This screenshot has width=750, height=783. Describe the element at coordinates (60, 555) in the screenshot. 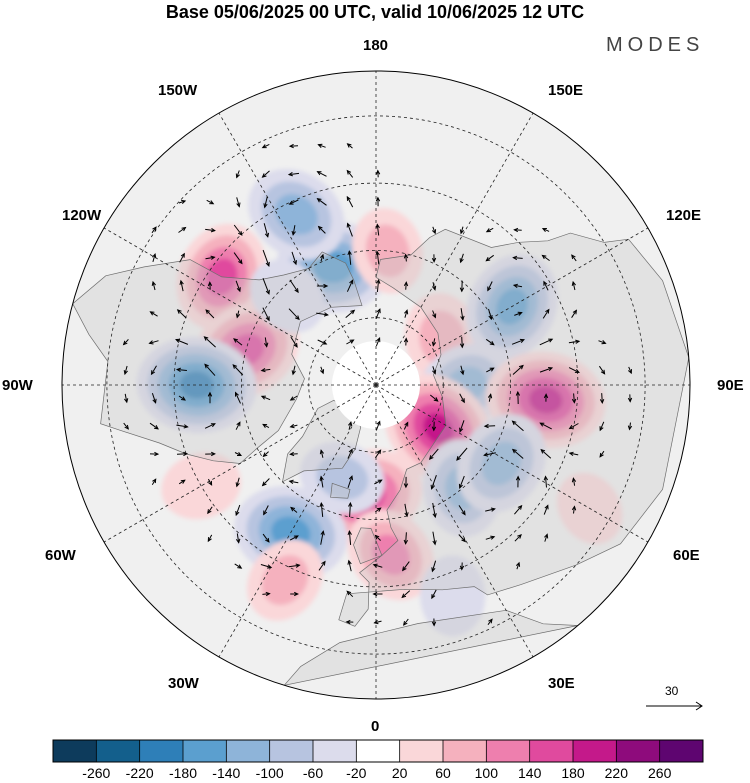

I see `lon-label-60w: 60W` at that location.